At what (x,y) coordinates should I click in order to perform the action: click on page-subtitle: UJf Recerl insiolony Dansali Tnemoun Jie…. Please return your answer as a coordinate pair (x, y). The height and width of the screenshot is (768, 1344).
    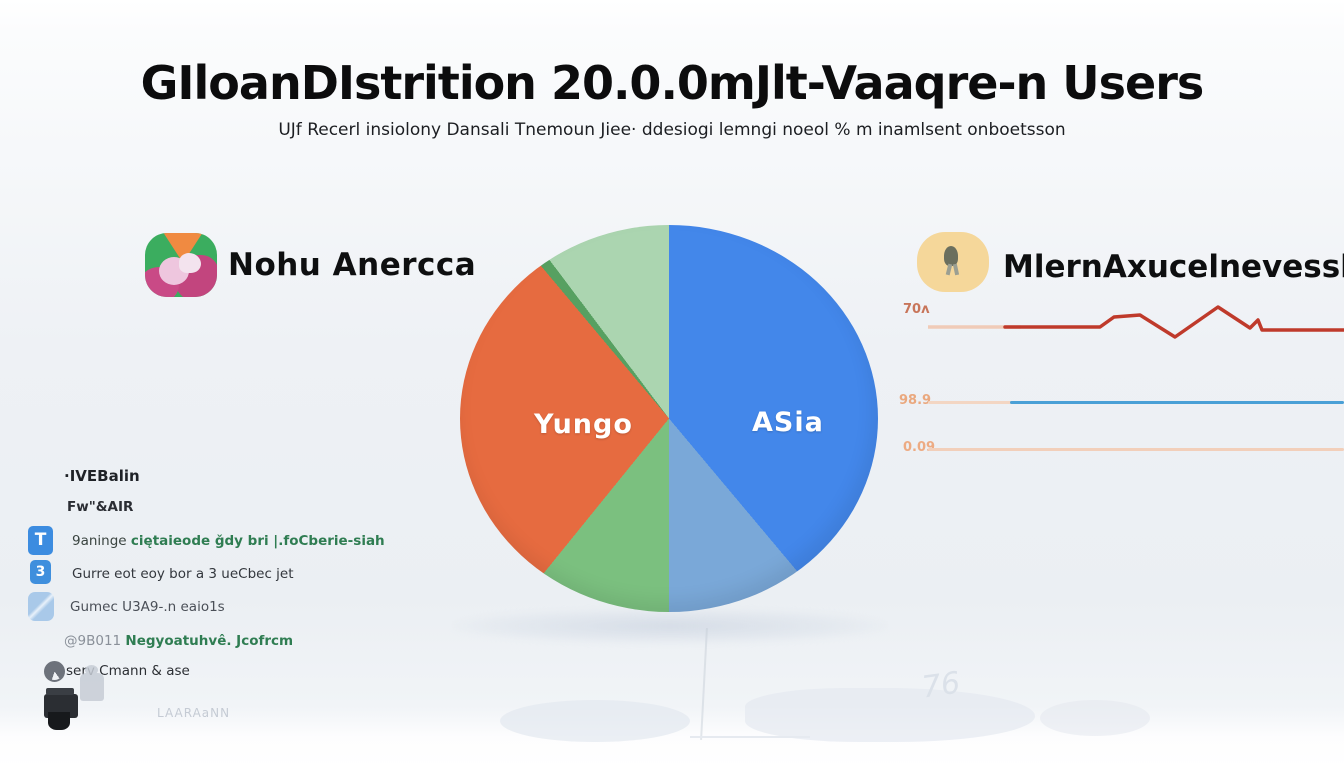
    Looking at the image, I should click on (672, 130).